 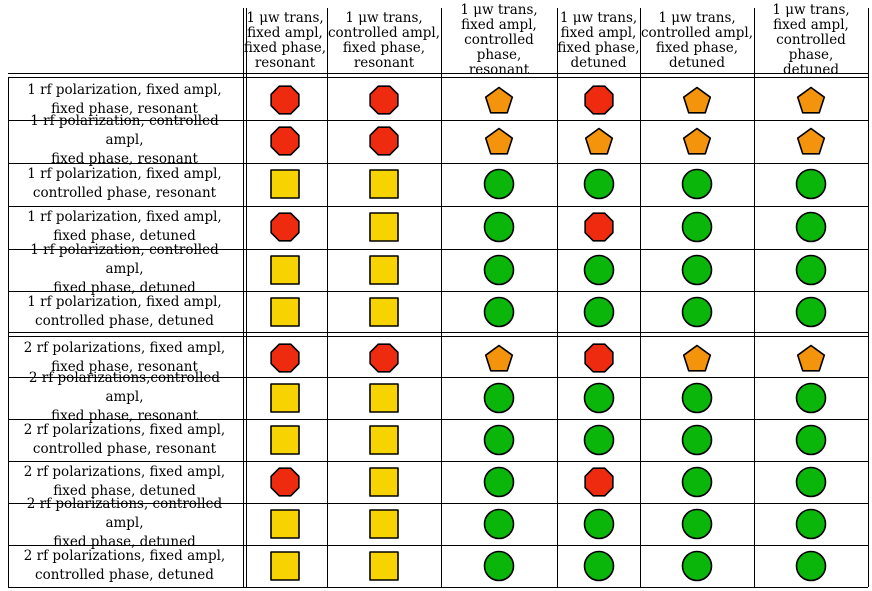 I want to click on column-header-line: resonant, so click(x=499, y=70).